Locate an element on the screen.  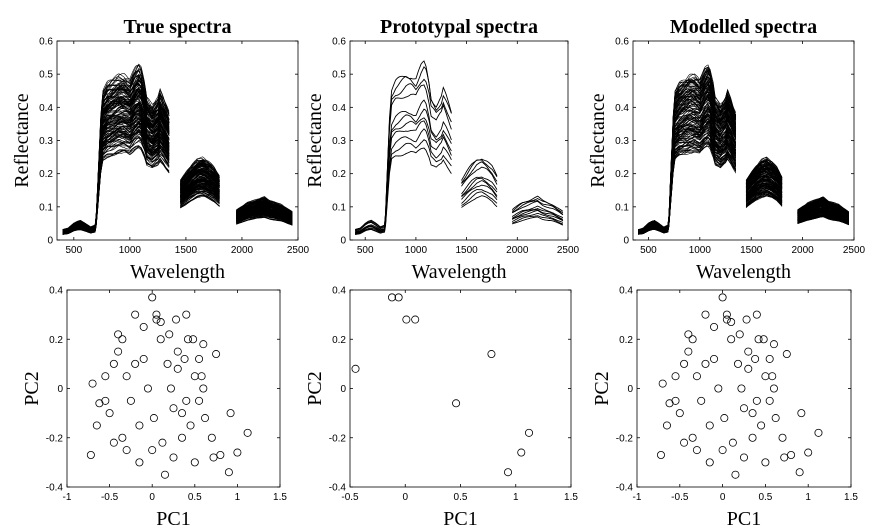
x-tick-label: 1 is located at coordinates (808, 497).